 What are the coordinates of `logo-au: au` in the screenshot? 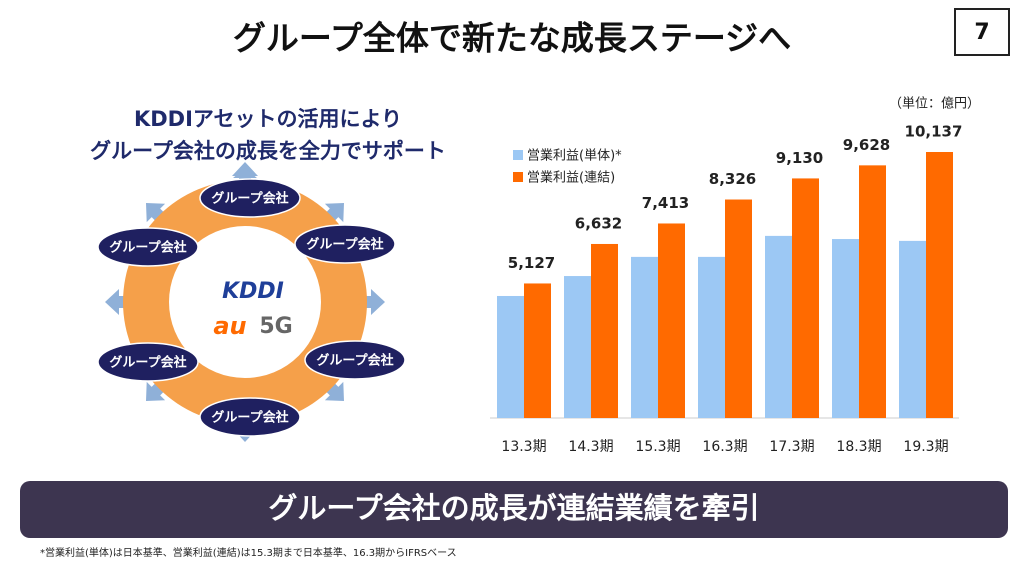 It's located at (229, 326).